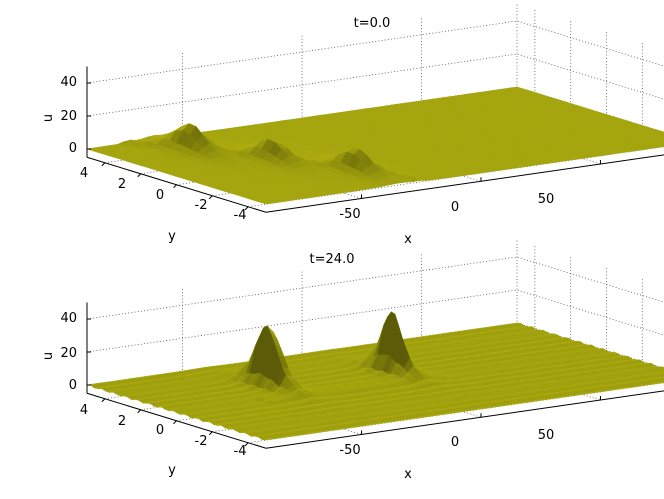 This screenshot has height=499, width=664. I want to click on x-axis-label: x, so click(408, 239).